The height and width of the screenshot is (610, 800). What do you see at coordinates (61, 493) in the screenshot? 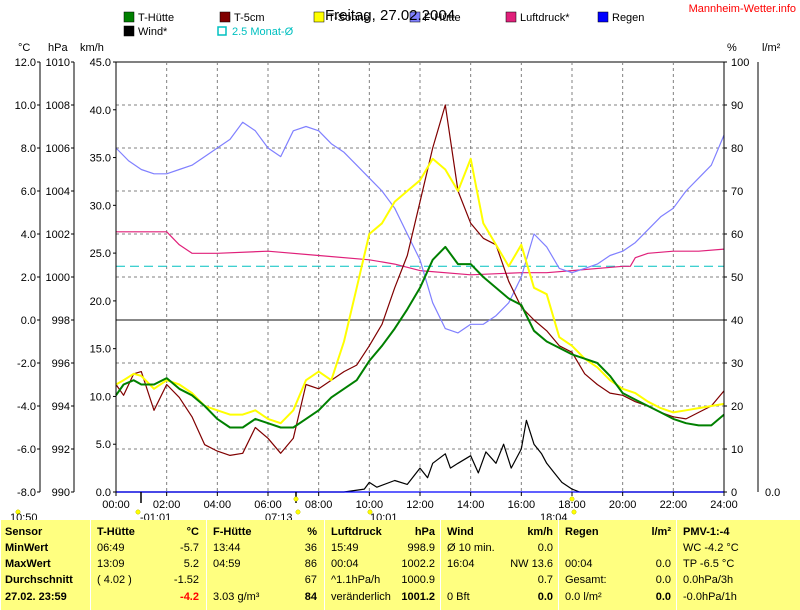
I see `tick-label-pressure: 990` at bounding box center [61, 493].